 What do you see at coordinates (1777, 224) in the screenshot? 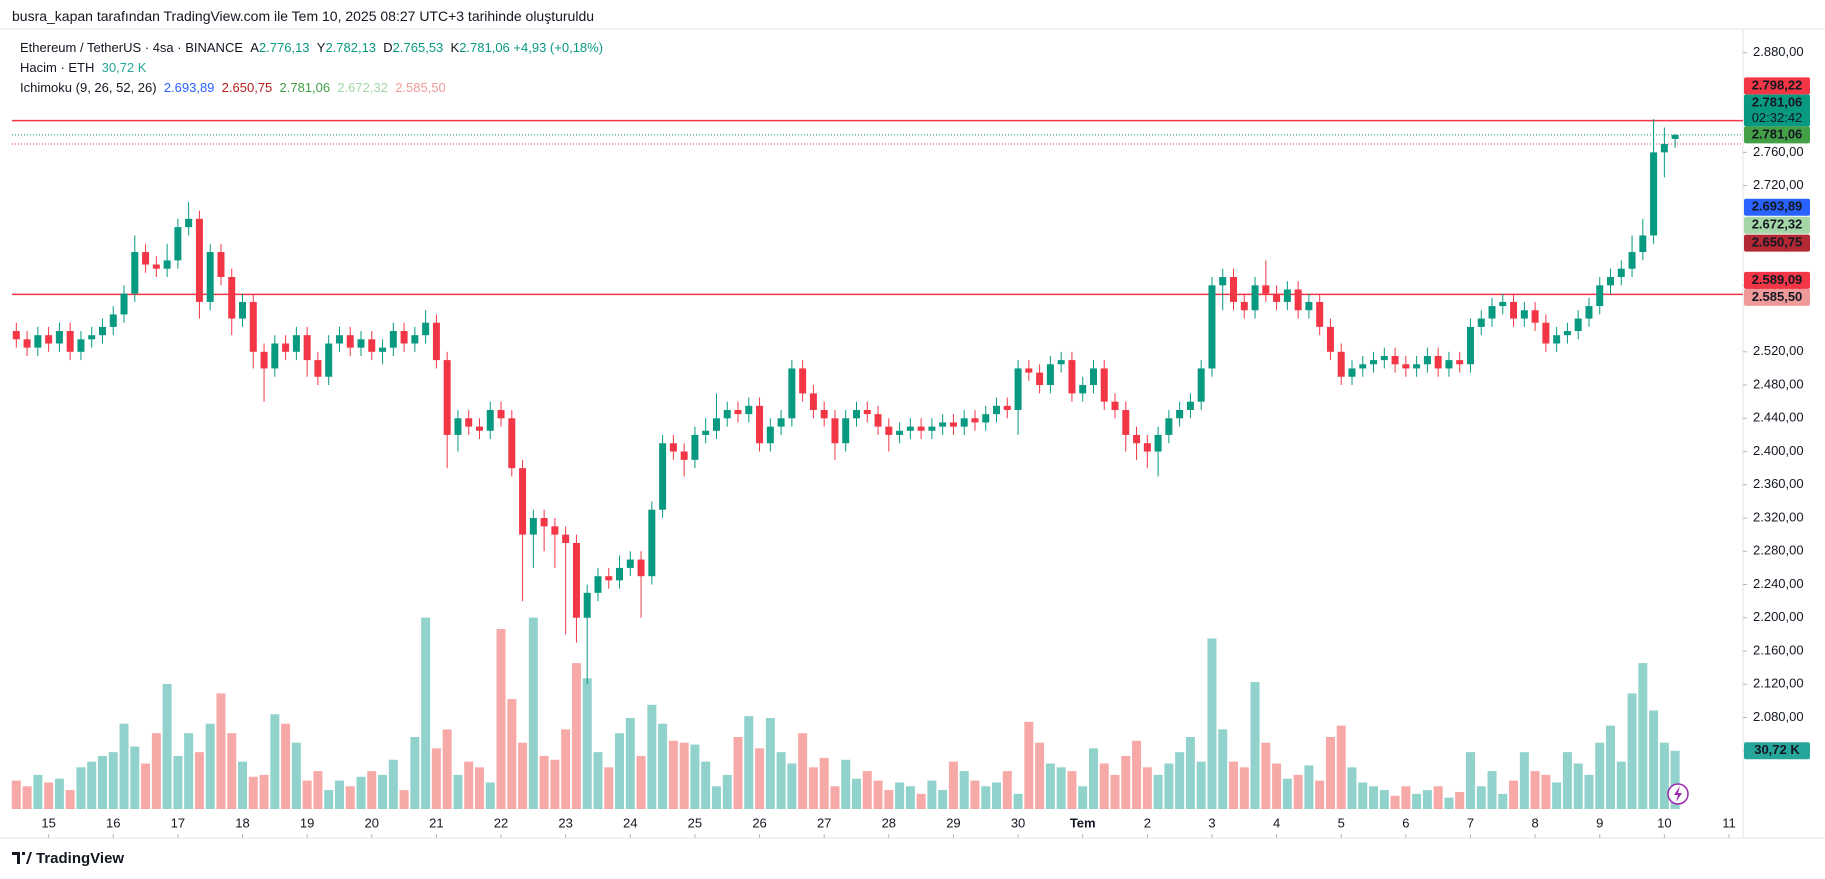
I see `price-label: 2.672,32` at bounding box center [1777, 224].